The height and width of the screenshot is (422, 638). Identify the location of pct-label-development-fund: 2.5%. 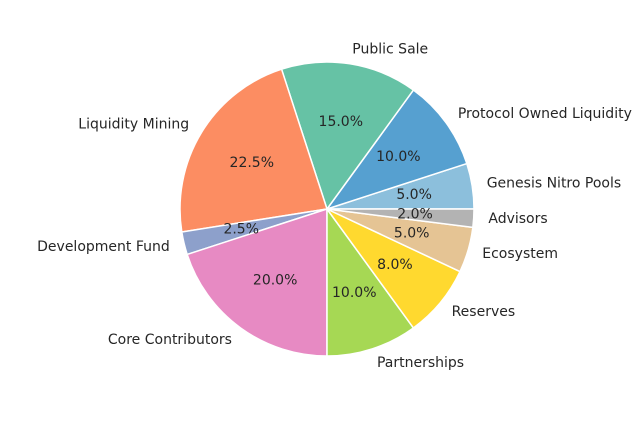
(241, 230).